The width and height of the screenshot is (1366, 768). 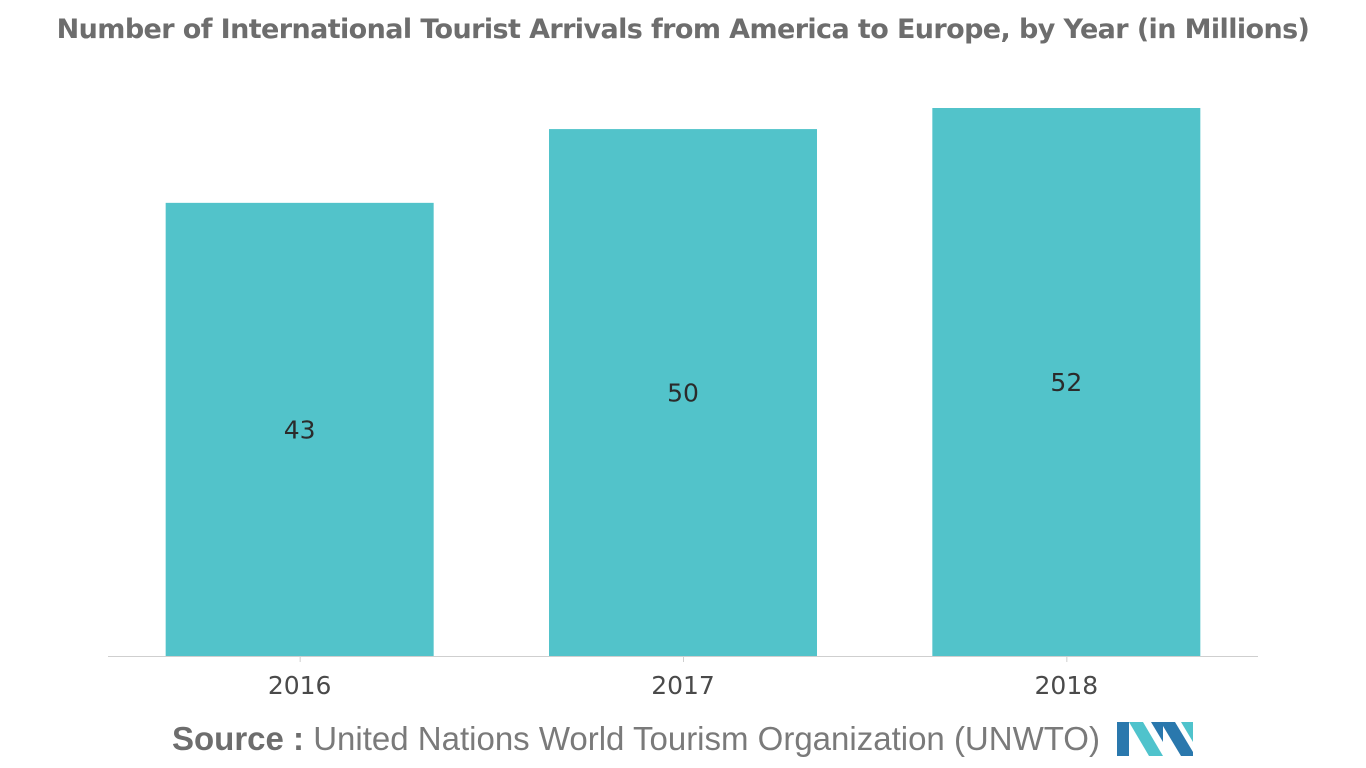 I want to click on x-tick-label-2017: 2017, so click(x=683, y=685).